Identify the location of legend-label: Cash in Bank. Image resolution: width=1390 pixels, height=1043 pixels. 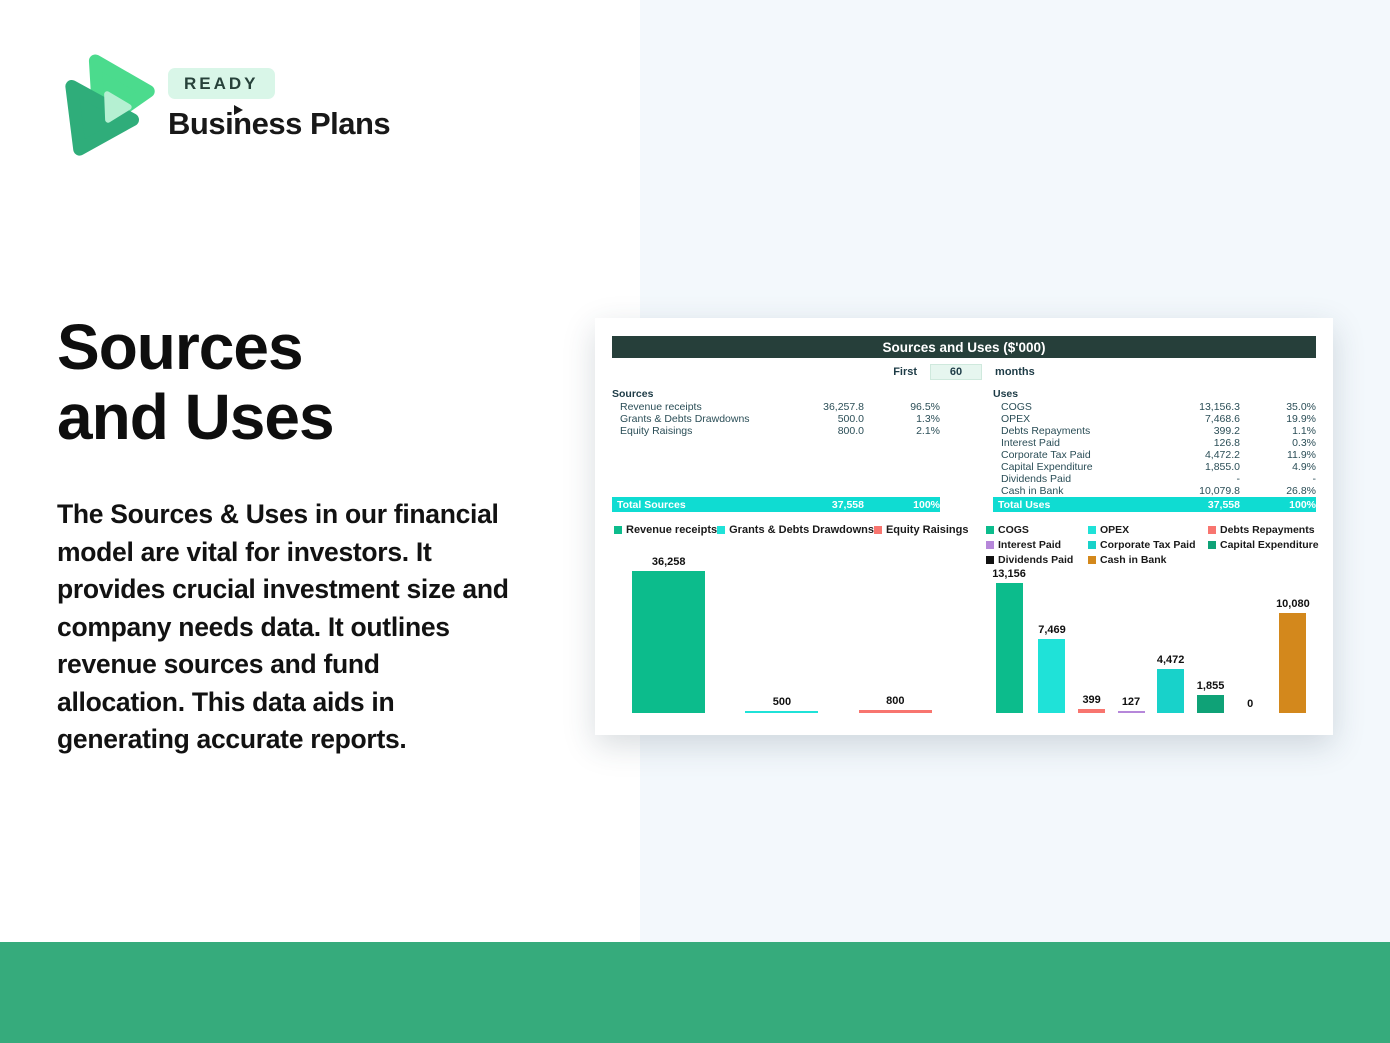
(1133, 560).